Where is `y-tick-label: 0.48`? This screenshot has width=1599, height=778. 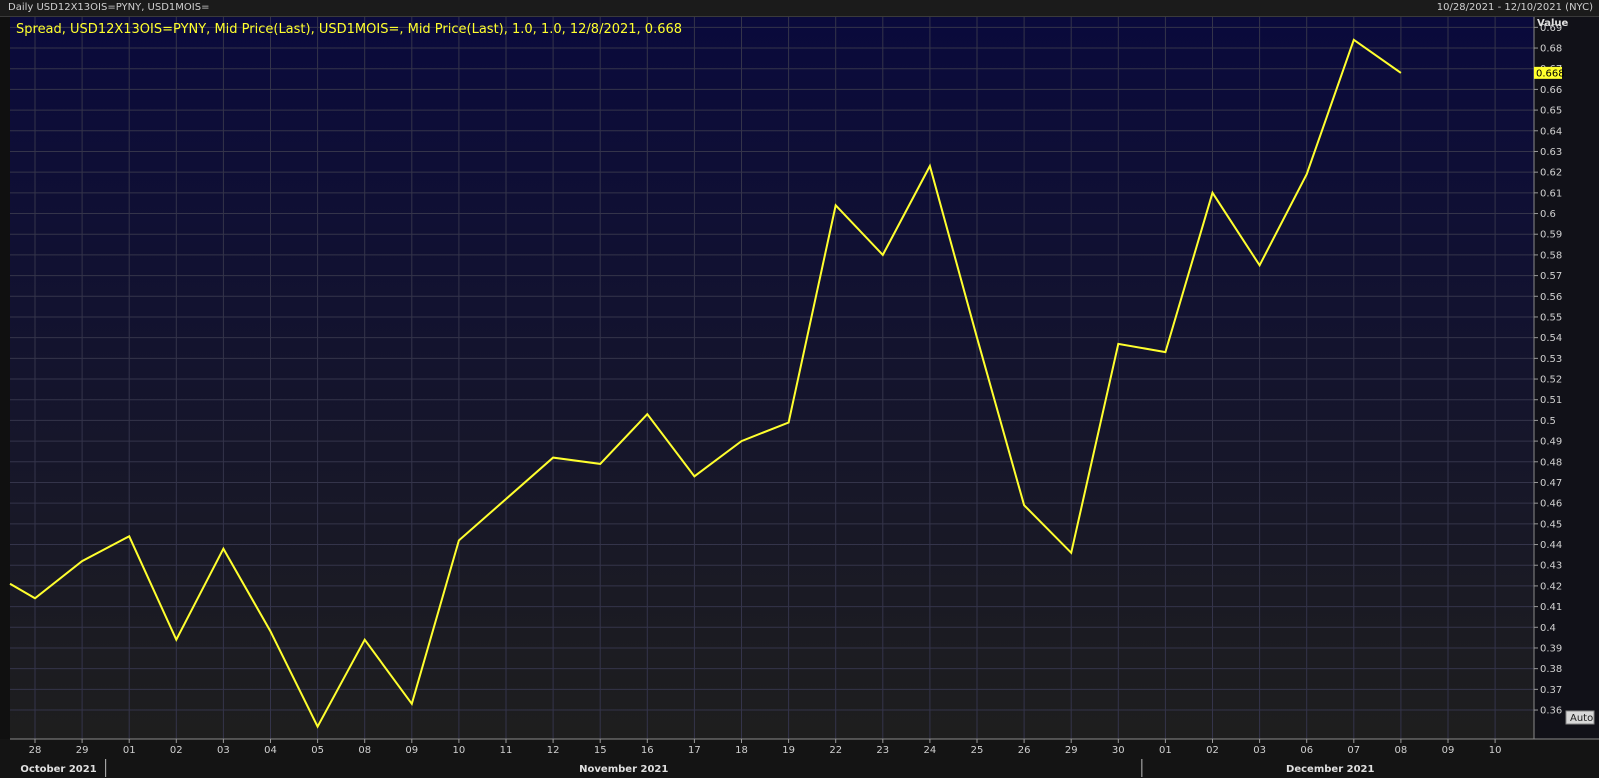
y-tick-label: 0.48 is located at coordinates (1551, 462).